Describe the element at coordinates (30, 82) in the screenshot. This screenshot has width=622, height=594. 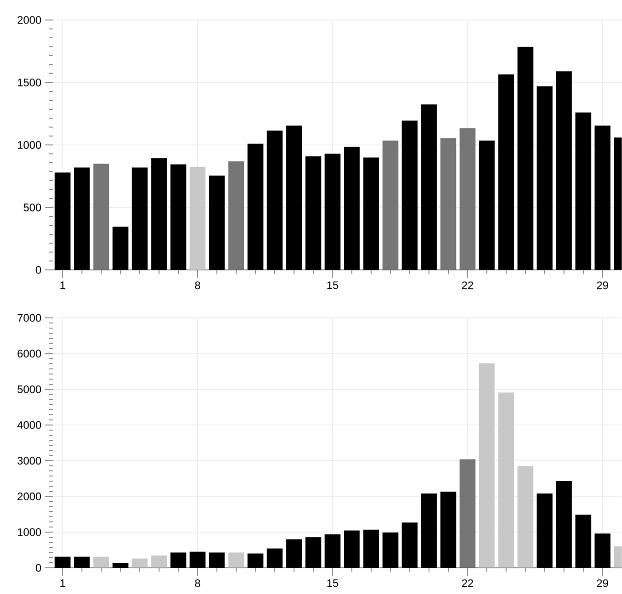
I see `y-tick-label: 1500` at that location.